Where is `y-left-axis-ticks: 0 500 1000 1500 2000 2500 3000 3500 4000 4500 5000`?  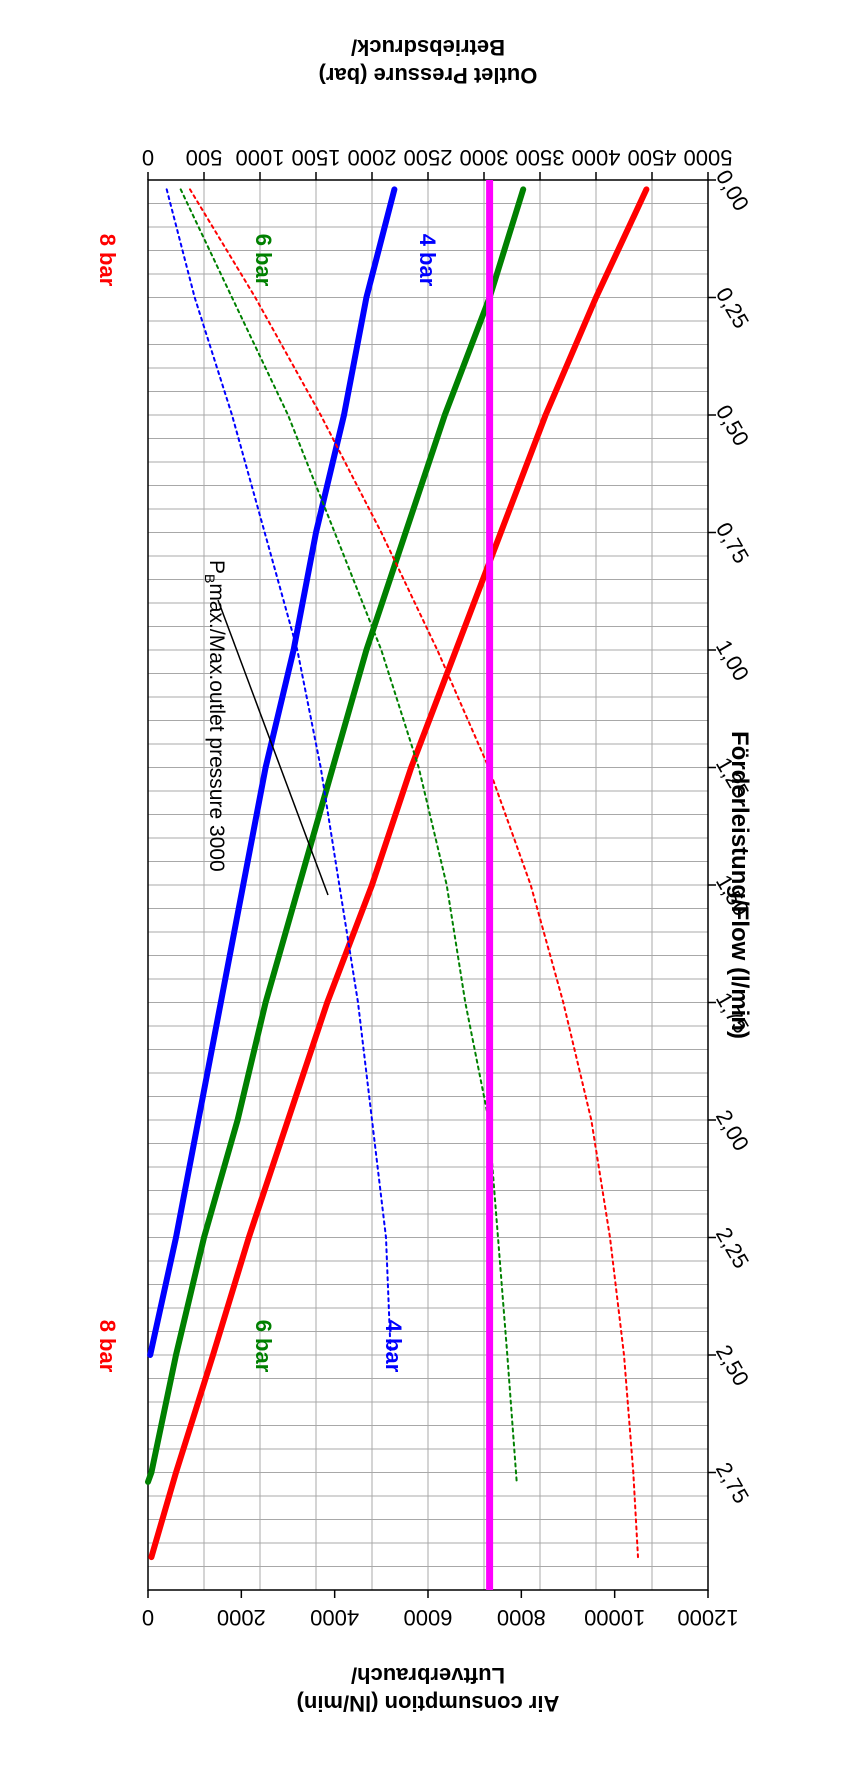 y-left-axis-ticks: 0 500 1000 1500 2000 2500 3000 3500 4000 4500 5000 is located at coordinates (437, 162).